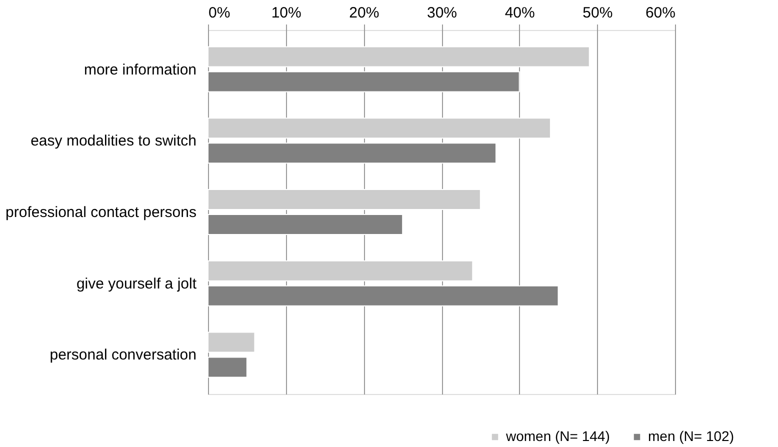 The height and width of the screenshot is (447, 778). What do you see at coordinates (140, 69) in the screenshot?
I see `y-tick-label: more information` at bounding box center [140, 69].